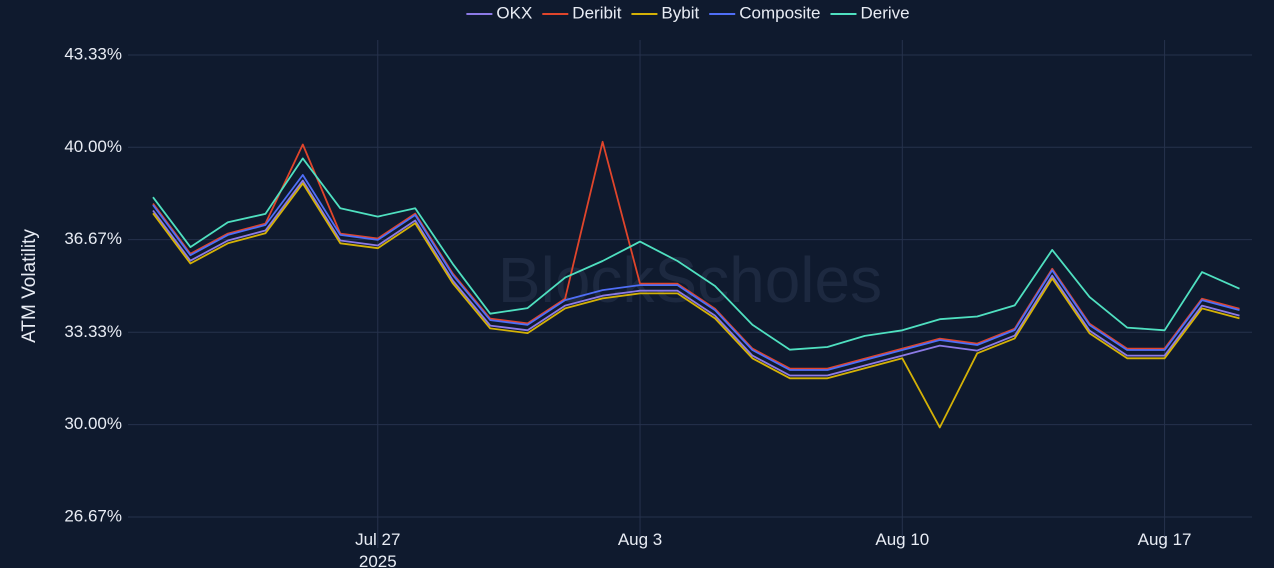 This screenshot has height=568, width=1274. I want to click on x-tick-label: Jul 27 2025, so click(377, 549).